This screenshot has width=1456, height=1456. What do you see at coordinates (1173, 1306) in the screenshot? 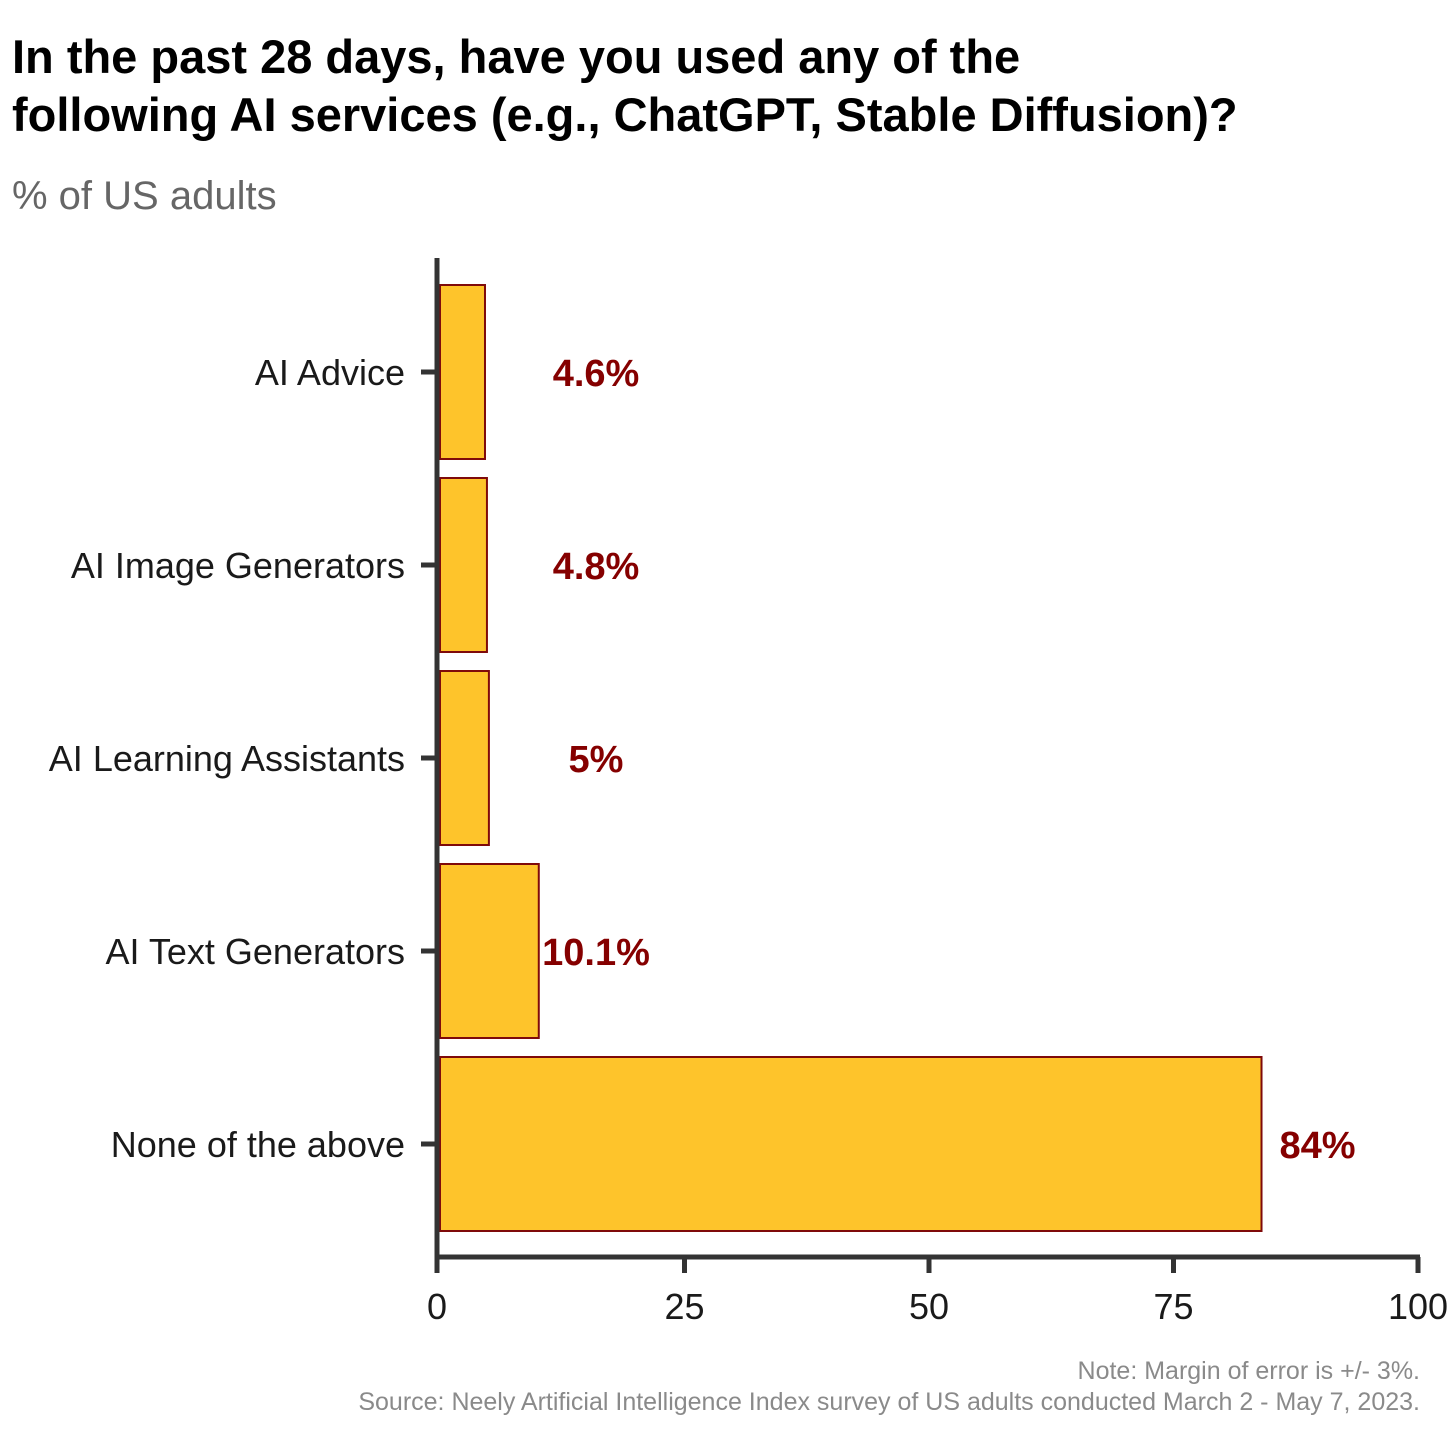
I see `x-tick-label: 75` at bounding box center [1173, 1306].